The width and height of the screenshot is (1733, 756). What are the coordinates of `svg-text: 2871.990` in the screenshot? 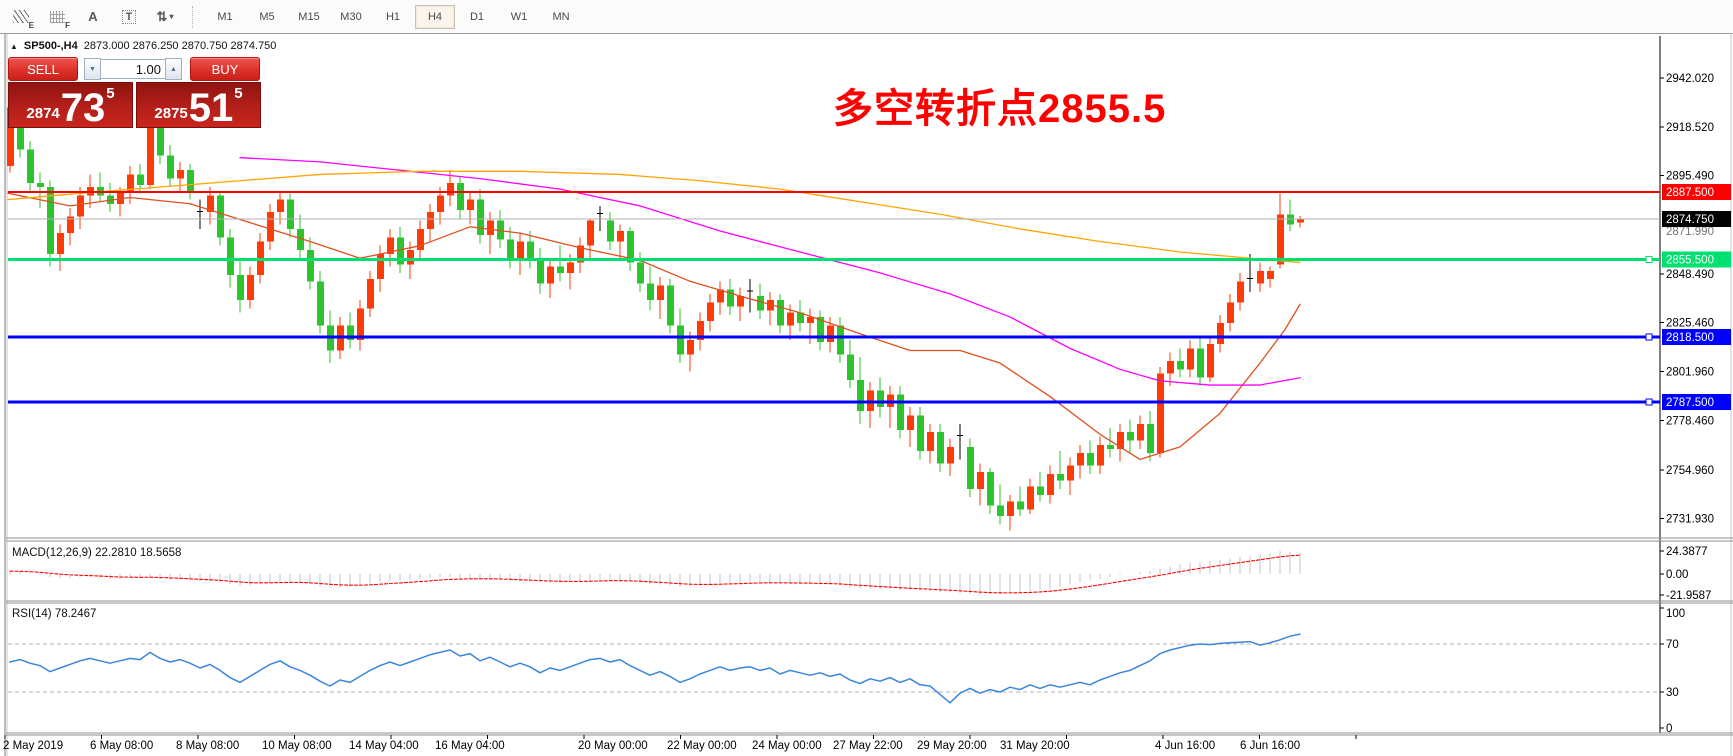 It's located at (1690, 232).